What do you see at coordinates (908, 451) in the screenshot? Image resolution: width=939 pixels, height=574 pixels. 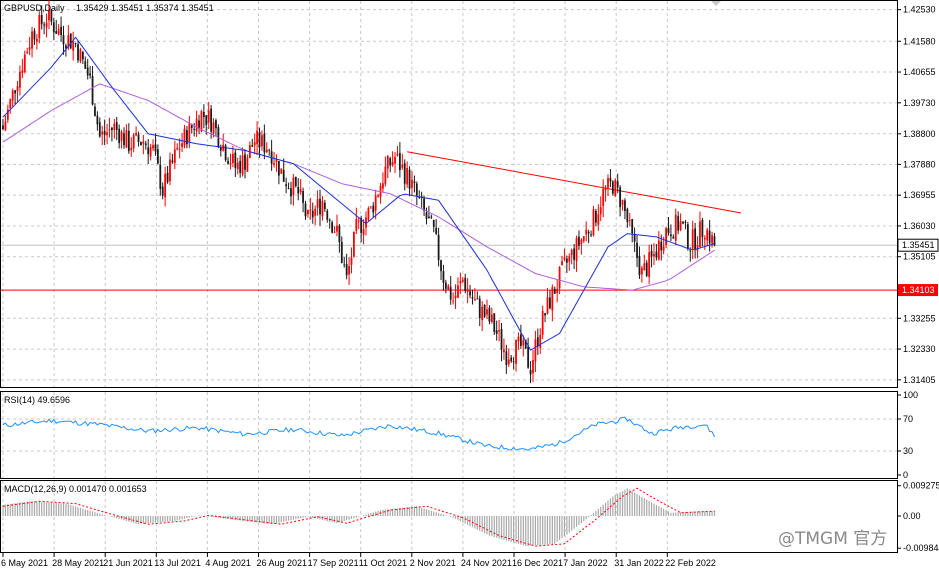 I see `rsi-tick-label: 30` at bounding box center [908, 451].